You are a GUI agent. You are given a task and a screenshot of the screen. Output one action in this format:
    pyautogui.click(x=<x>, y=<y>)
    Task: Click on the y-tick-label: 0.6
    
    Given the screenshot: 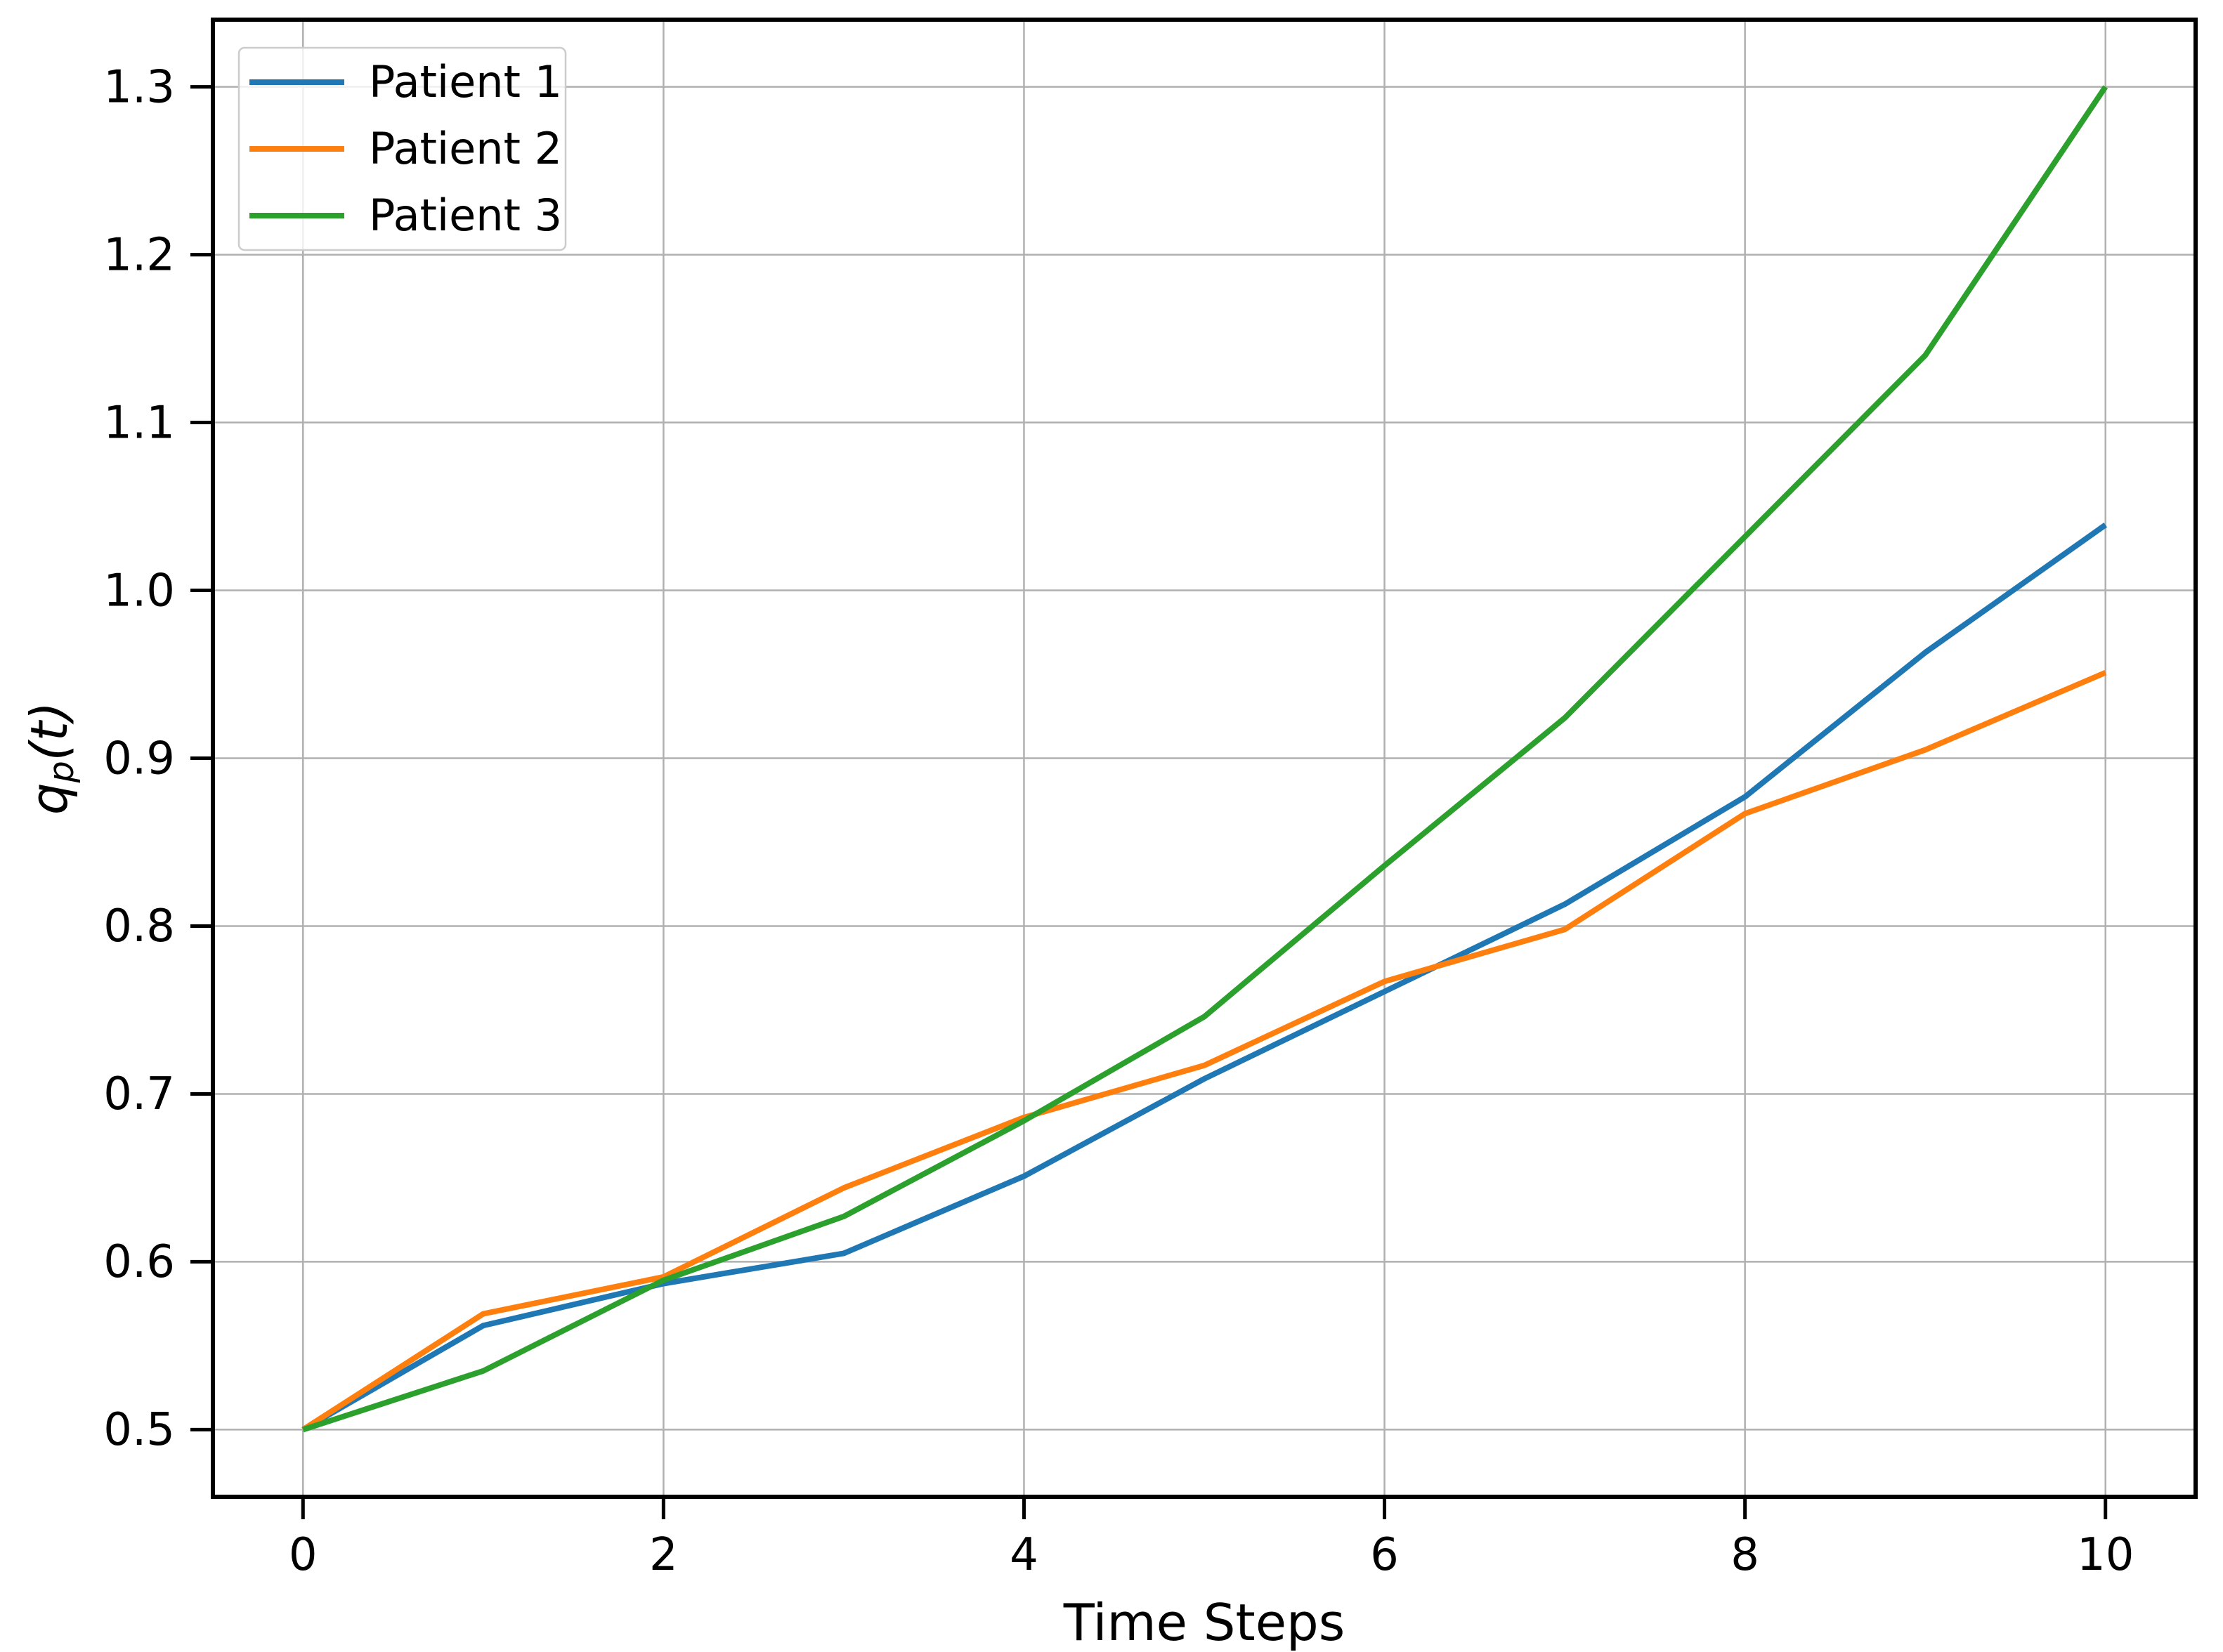 What is the action you would take?
    pyautogui.click(x=139, y=1262)
    